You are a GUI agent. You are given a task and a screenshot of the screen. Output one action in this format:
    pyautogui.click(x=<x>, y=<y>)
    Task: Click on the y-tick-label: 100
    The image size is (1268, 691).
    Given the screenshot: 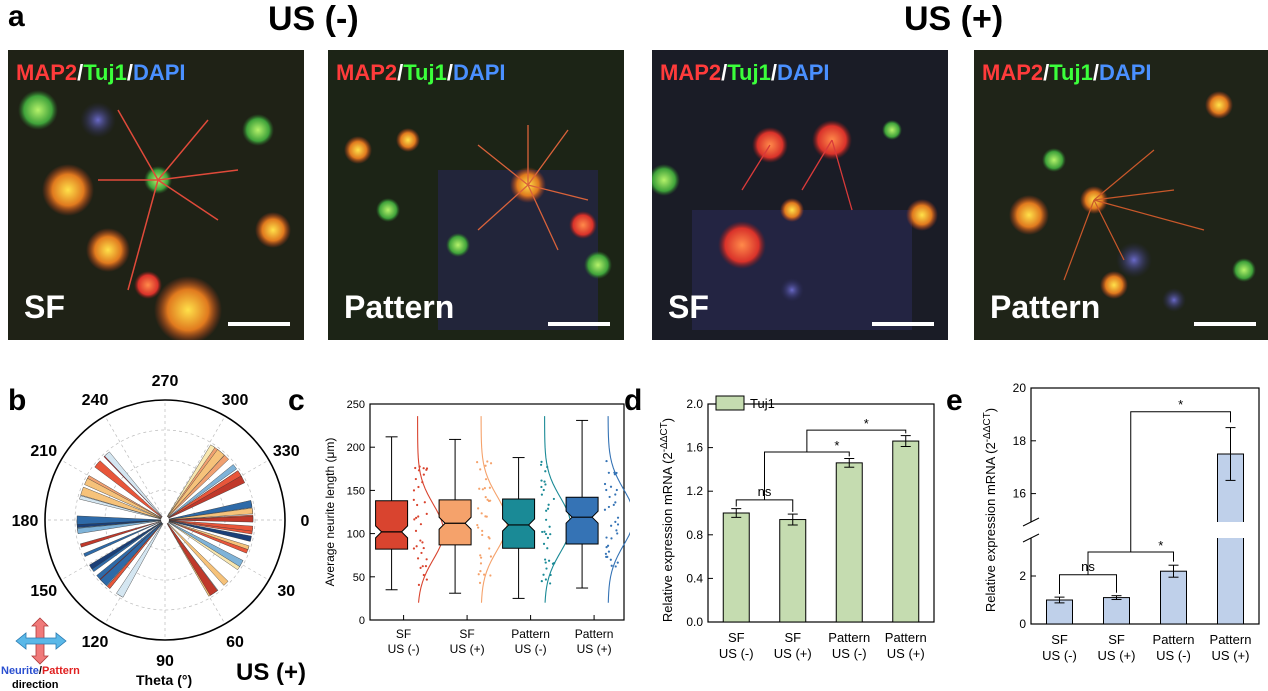 What is the action you would take?
    pyautogui.click(x=356, y=535)
    